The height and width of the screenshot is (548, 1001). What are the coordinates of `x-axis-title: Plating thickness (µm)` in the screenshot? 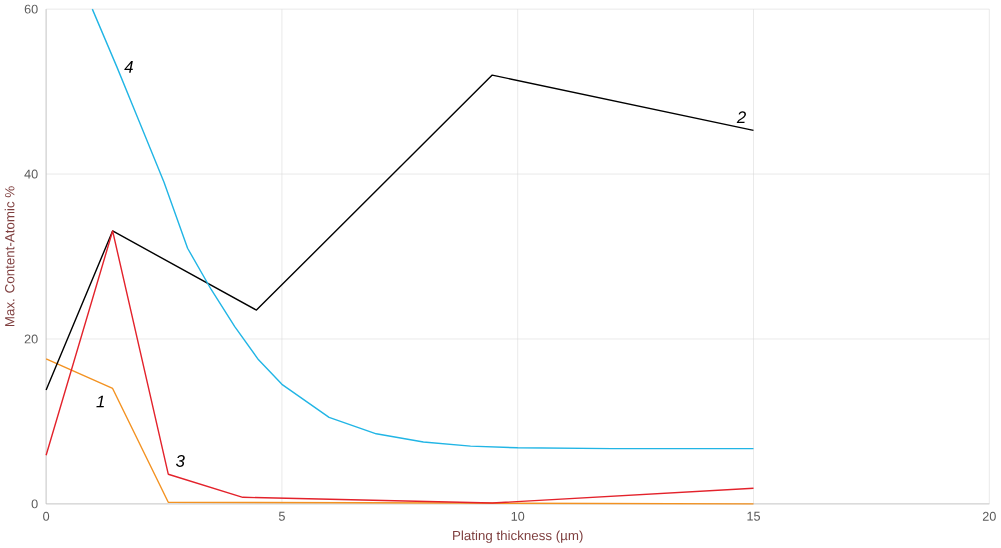 It's located at (518, 537).